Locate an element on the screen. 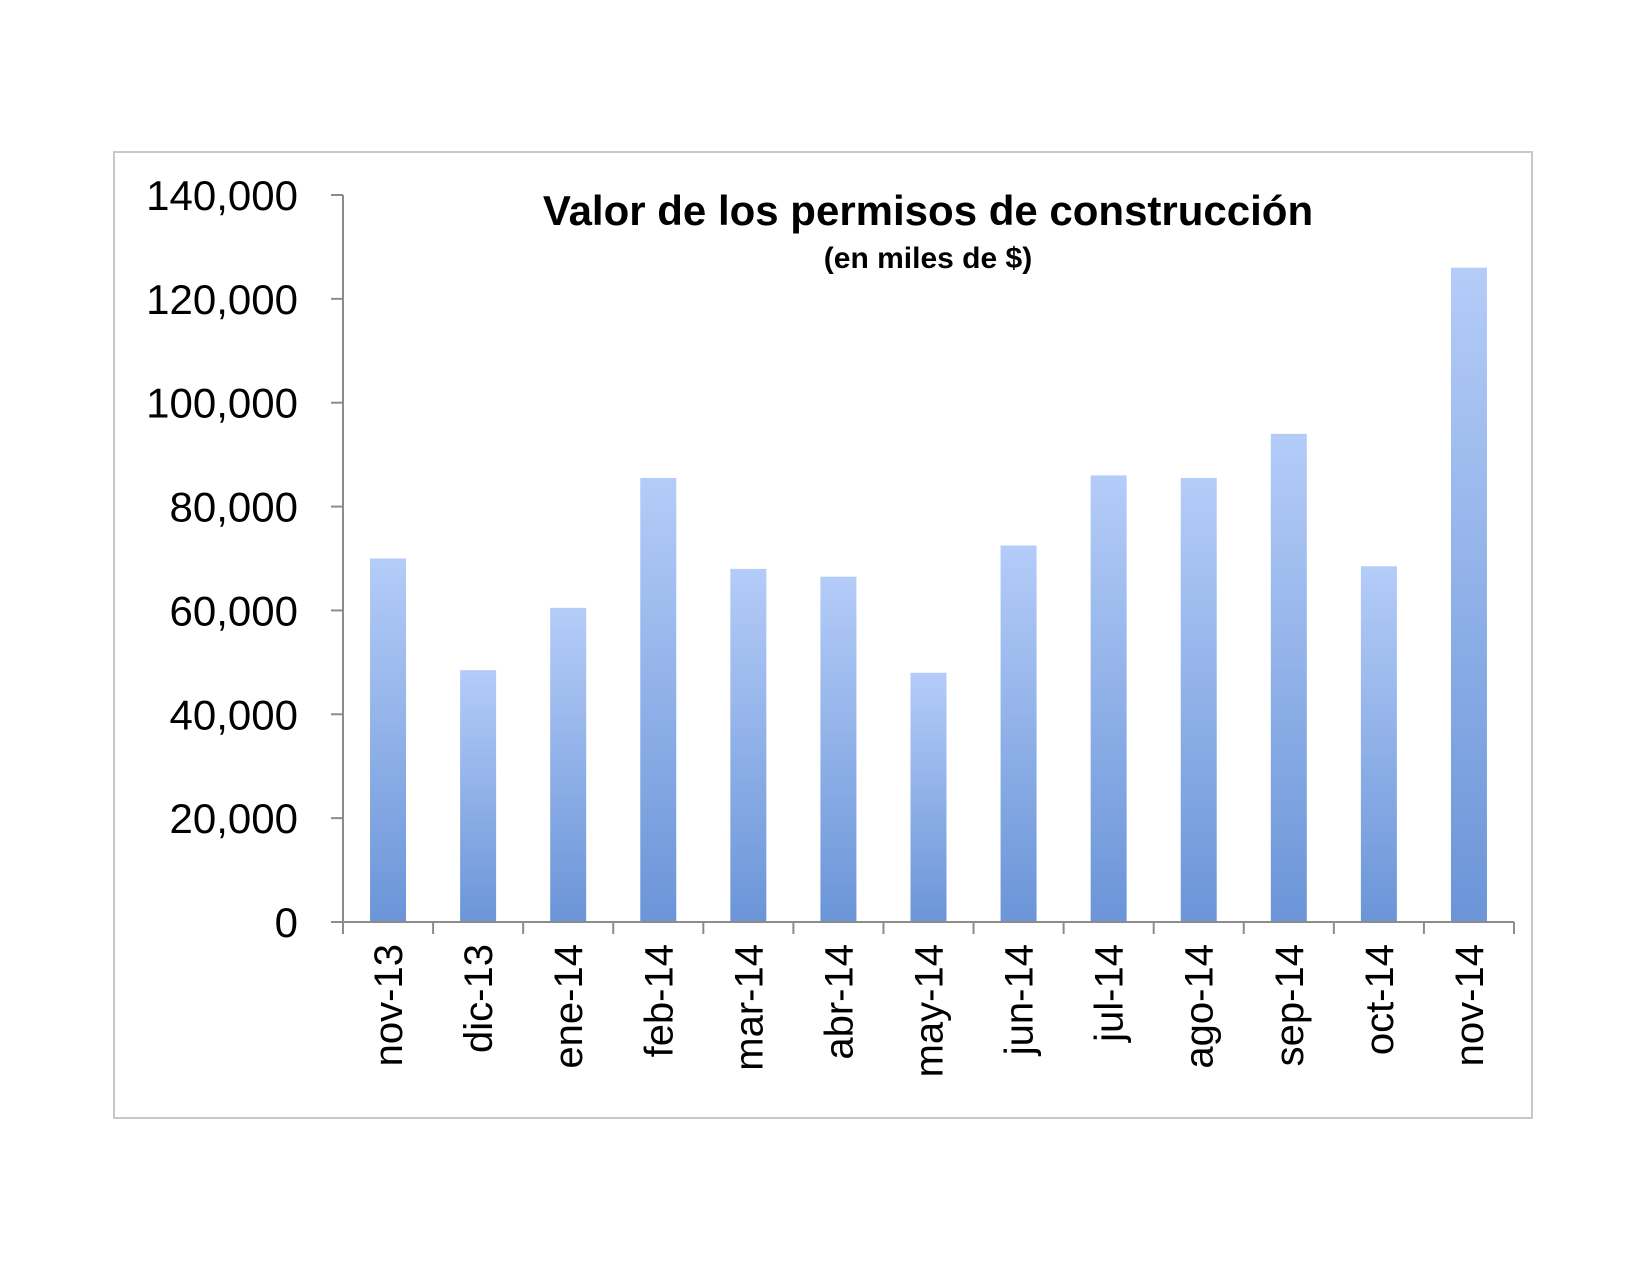 Image resolution: width=1650 pixels, height=1275 pixels. x-tick-label: abr-14 is located at coordinates (839, 1002).